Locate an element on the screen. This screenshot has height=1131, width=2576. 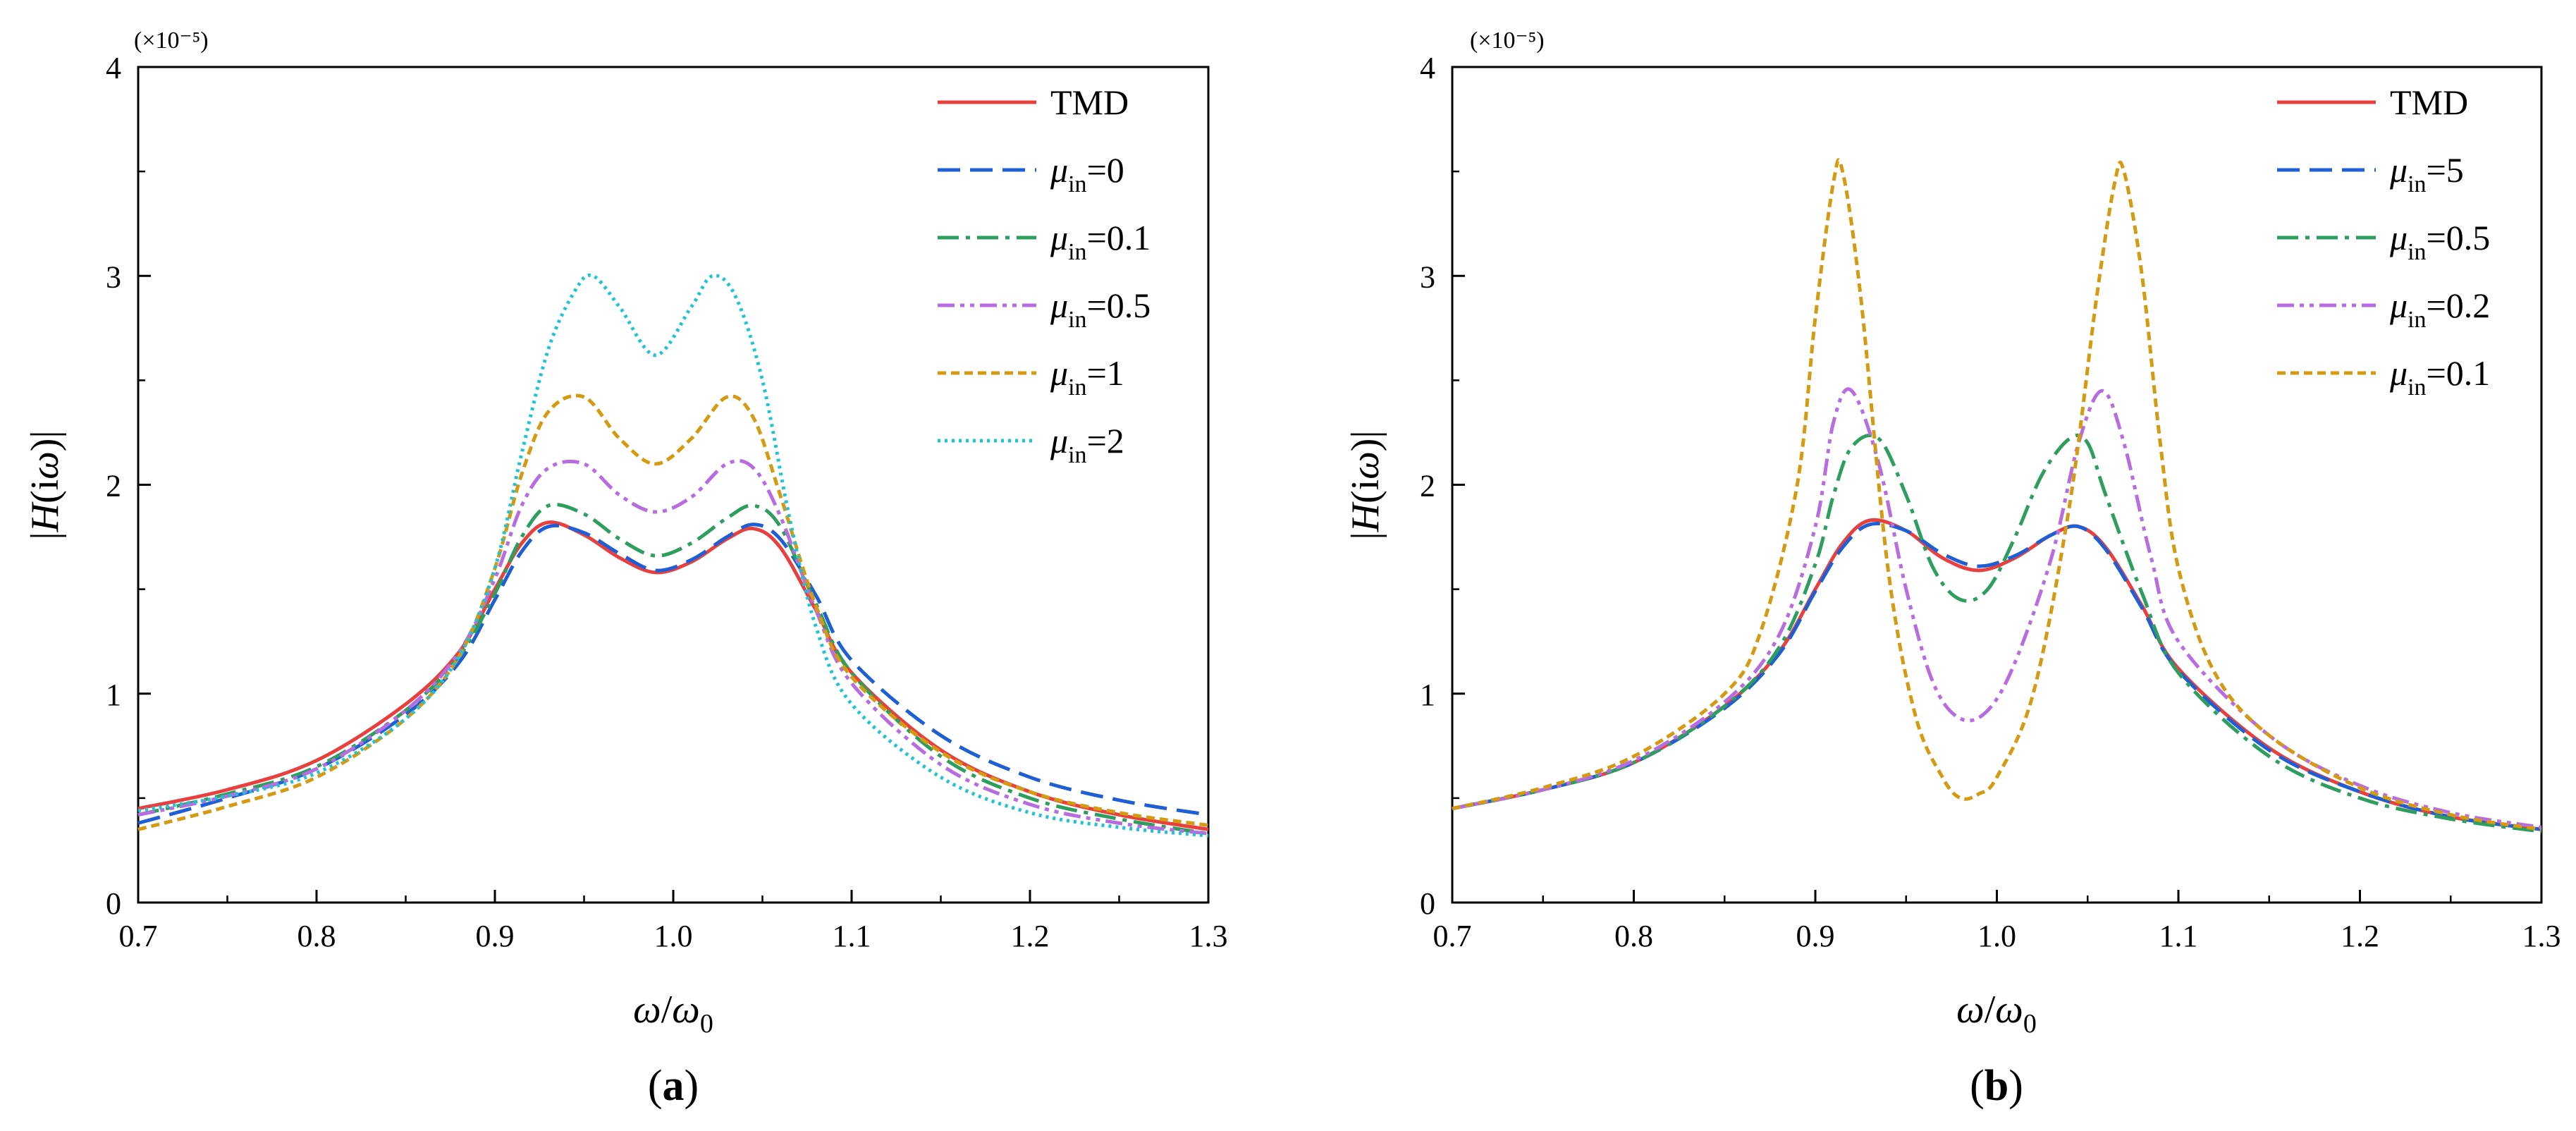
panel-label-b: (b) is located at coordinates (1996, 1086).